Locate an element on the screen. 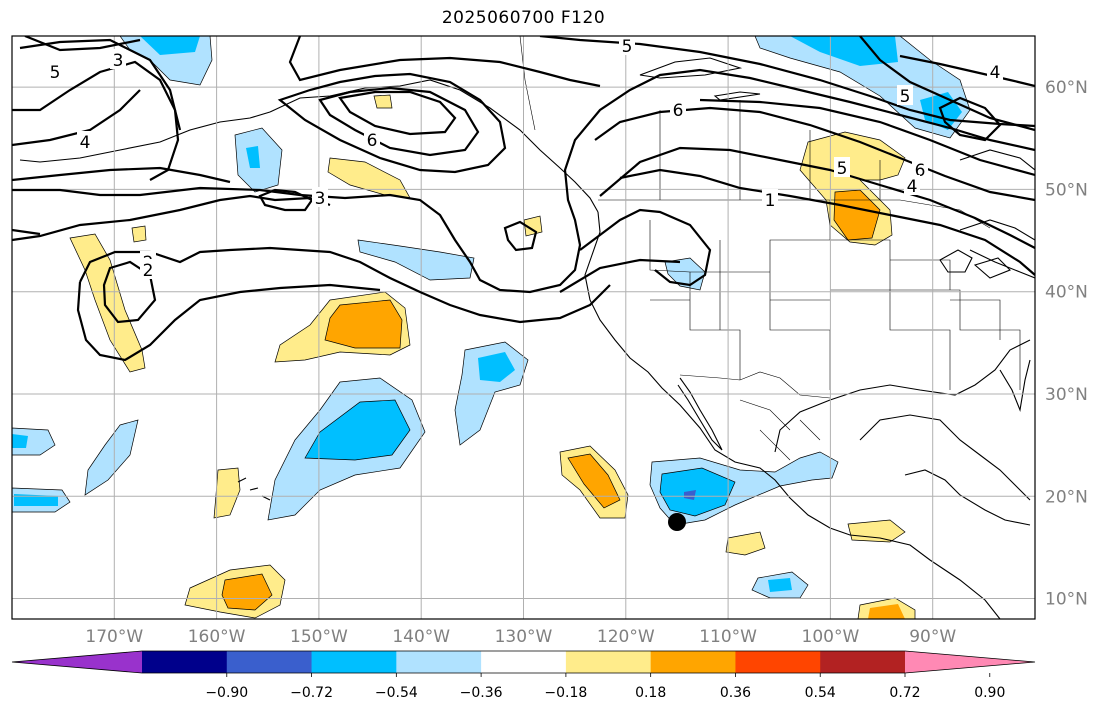 Image resolution: width=1105 pixels, height=712 pixels. lon-tick-label: 120°W is located at coordinates (626, 637).